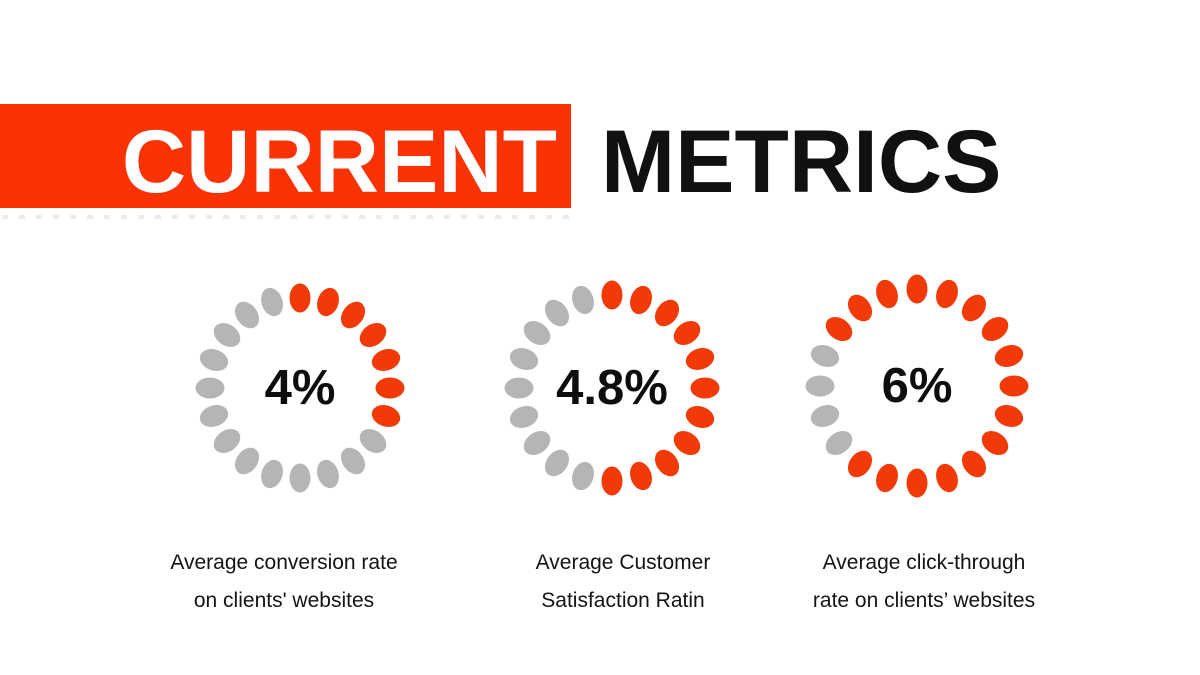 Image resolution: width=1200 pixels, height=675 pixels. Describe the element at coordinates (623, 562) in the screenshot. I see `caption-line: Average Customer` at that location.